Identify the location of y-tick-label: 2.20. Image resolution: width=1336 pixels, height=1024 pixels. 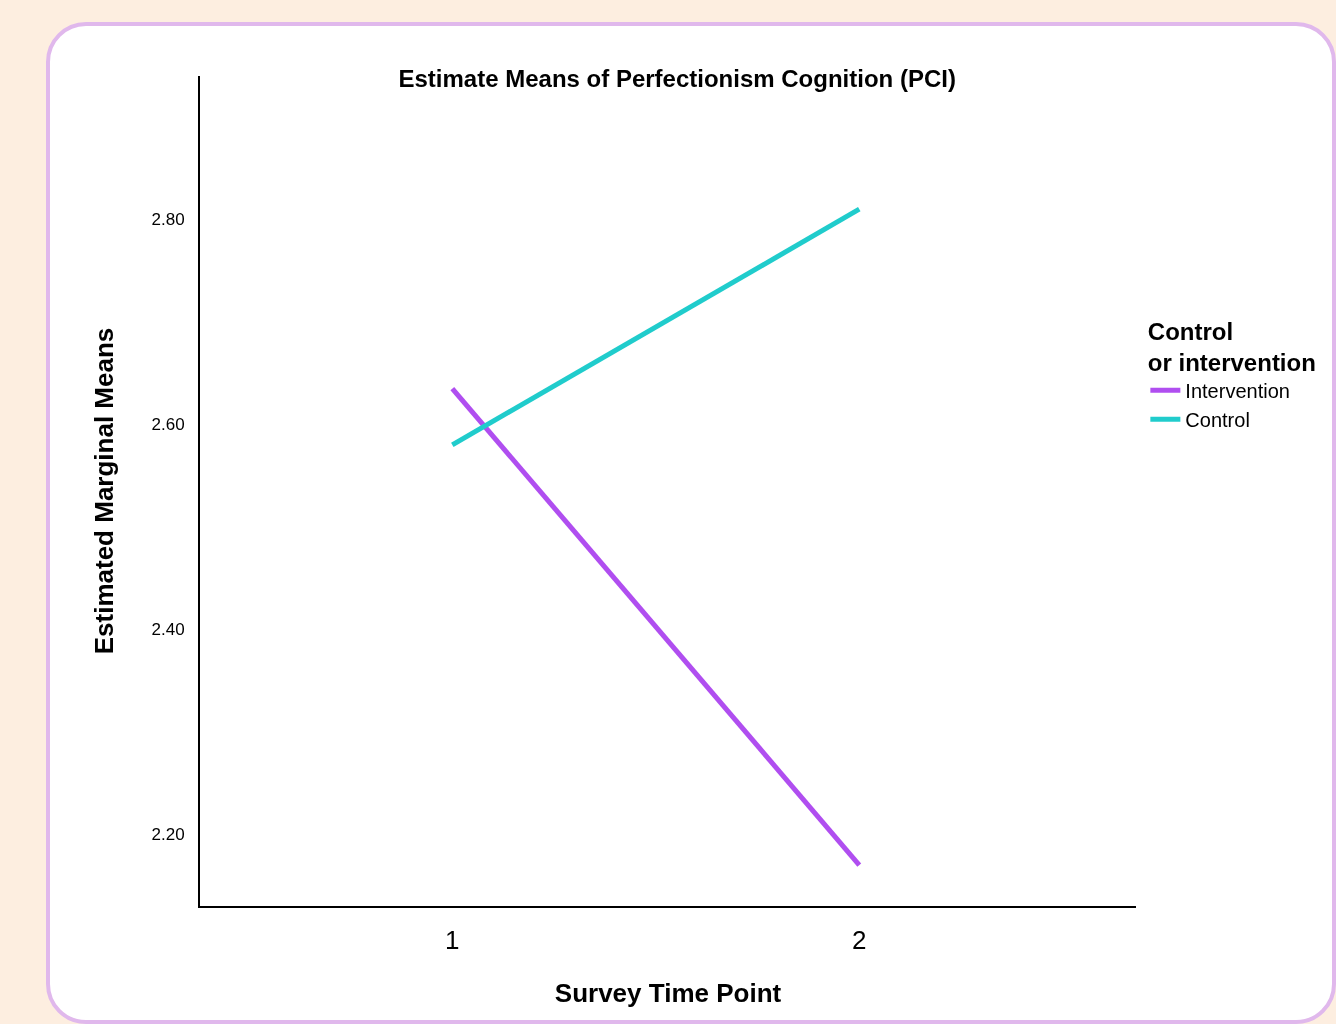
(168, 835).